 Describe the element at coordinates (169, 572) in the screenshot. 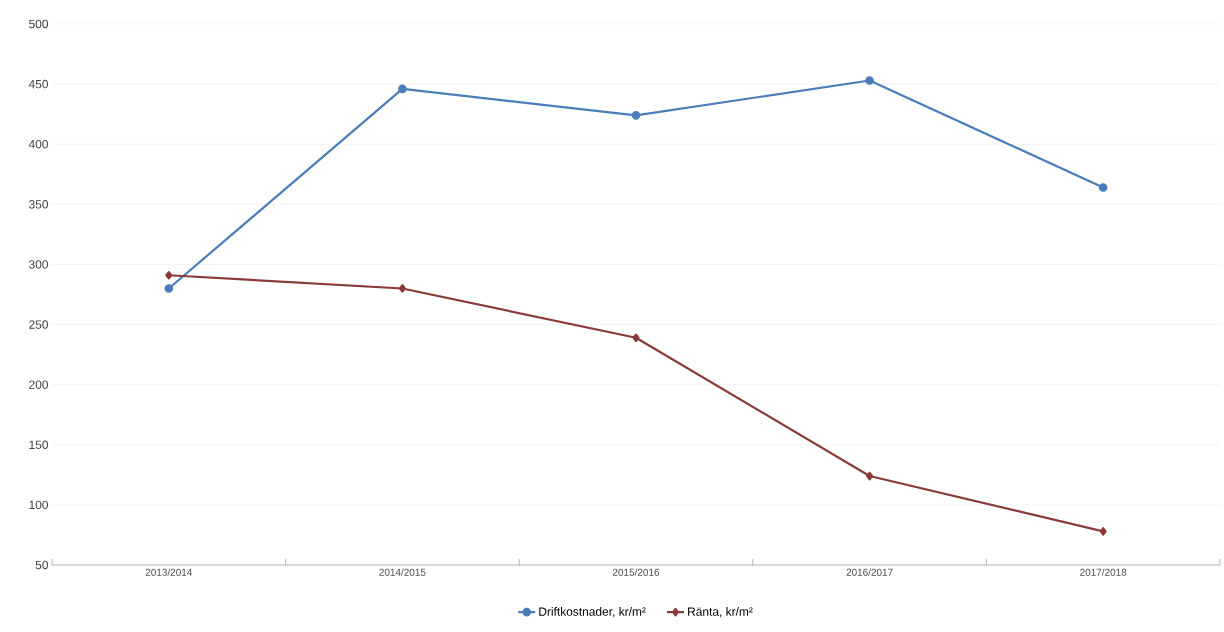

I see `x-tick-label: 2013/2014` at that location.